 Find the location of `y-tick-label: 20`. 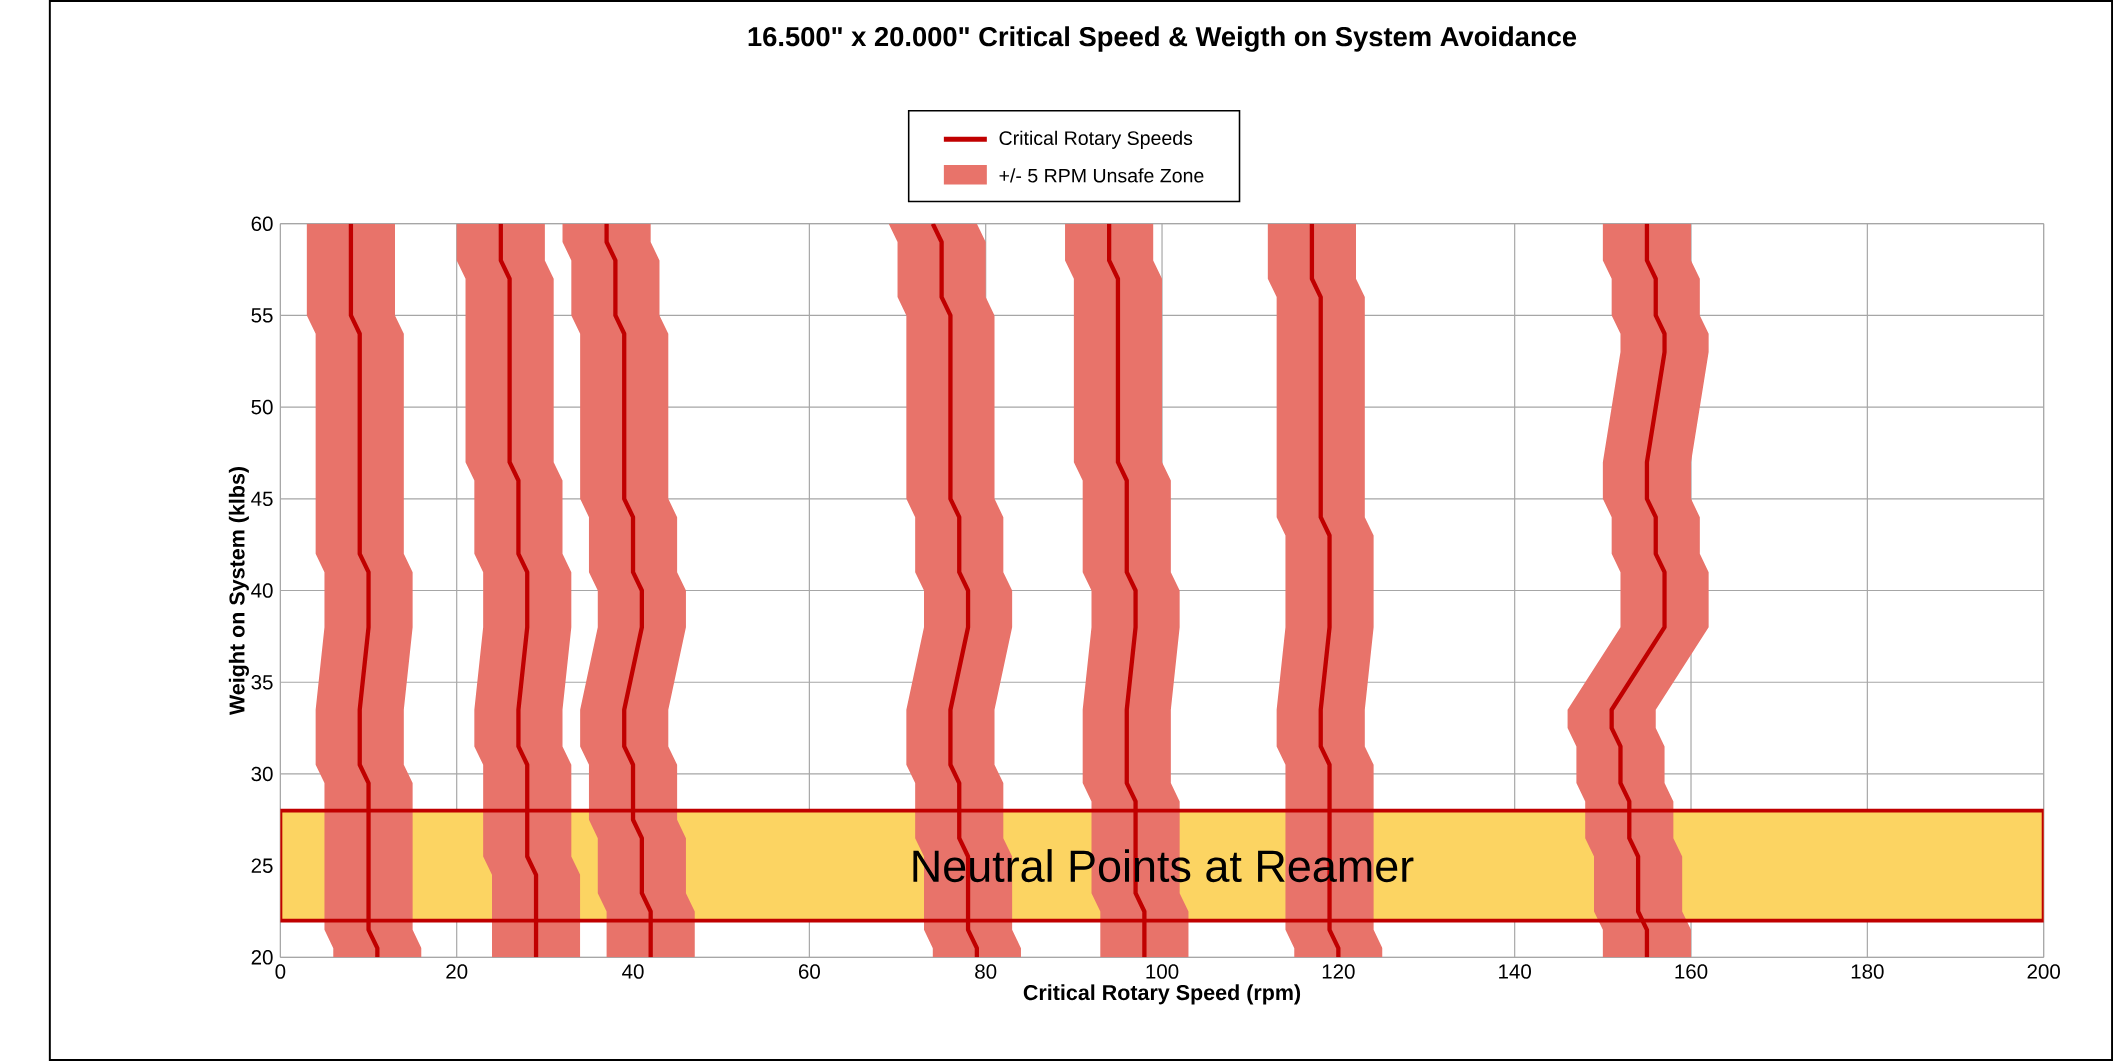

y-tick-label: 20 is located at coordinates (262, 957).